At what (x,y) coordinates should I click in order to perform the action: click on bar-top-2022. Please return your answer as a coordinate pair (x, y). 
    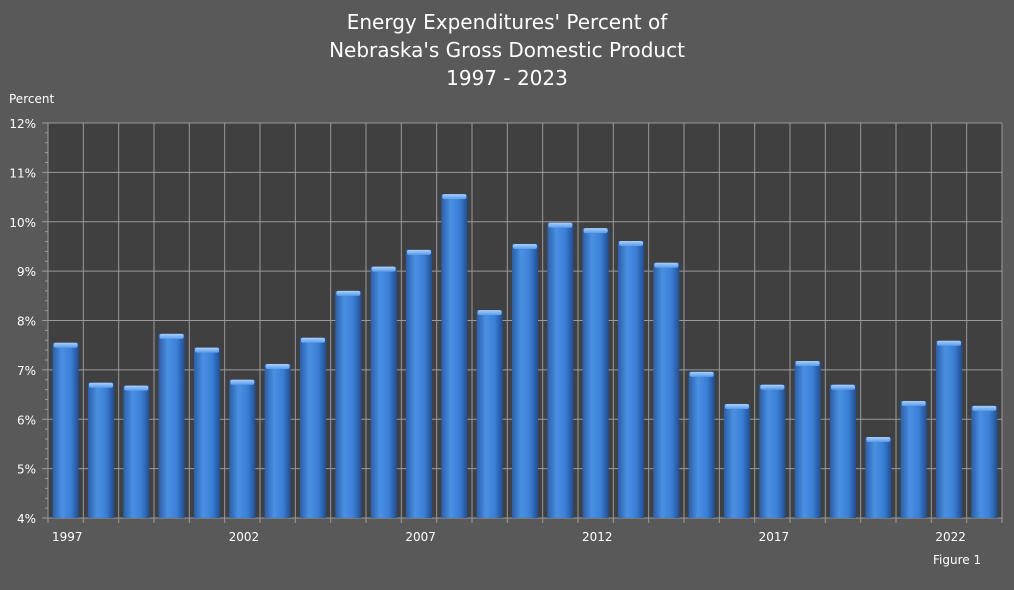
    Looking at the image, I should click on (949, 343).